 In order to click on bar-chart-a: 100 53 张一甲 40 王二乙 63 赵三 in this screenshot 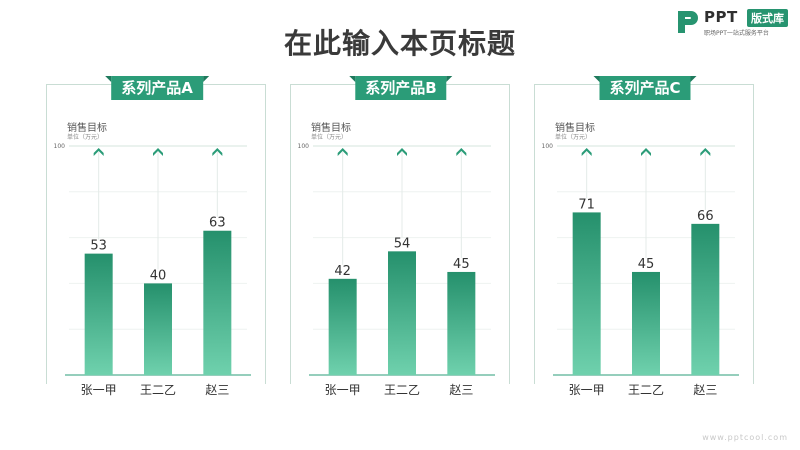, I will do `click(152, 270)`.